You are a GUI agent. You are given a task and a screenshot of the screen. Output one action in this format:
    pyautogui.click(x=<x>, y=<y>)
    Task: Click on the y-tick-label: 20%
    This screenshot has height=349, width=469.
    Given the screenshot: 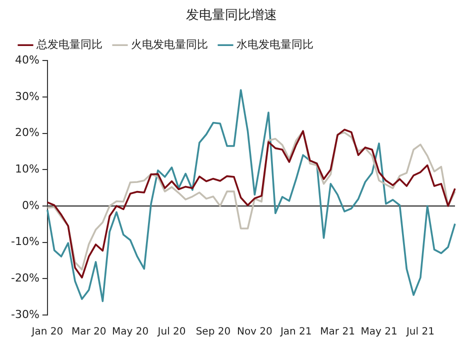 What is the action you would take?
    pyautogui.click(x=27, y=133)
    